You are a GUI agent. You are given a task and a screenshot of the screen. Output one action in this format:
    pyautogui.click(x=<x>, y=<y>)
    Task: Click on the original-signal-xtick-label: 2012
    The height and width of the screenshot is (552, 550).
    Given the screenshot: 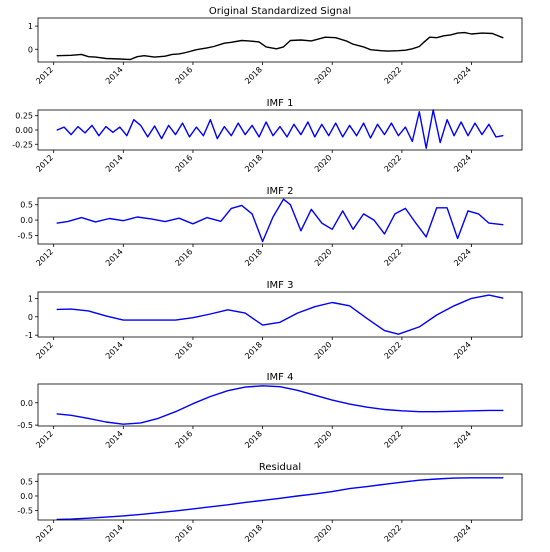 What is the action you would take?
    pyautogui.click(x=44, y=75)
    